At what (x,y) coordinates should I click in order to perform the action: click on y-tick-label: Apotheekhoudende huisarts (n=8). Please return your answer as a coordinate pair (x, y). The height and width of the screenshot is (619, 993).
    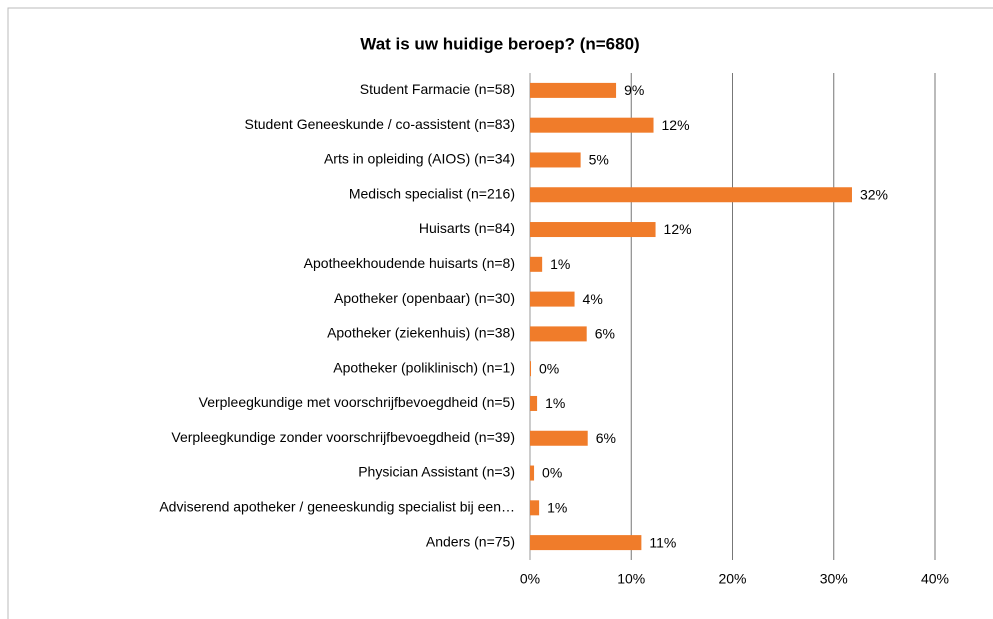
    Looking at the image, I should click on (409, 263).